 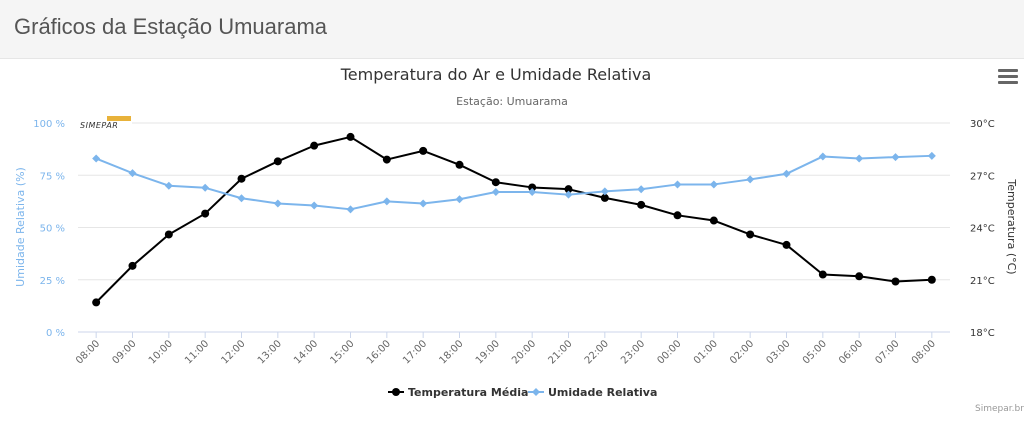 I want to click on legend-item-temperature: Temperatura Média, so click(x=458, y=392).